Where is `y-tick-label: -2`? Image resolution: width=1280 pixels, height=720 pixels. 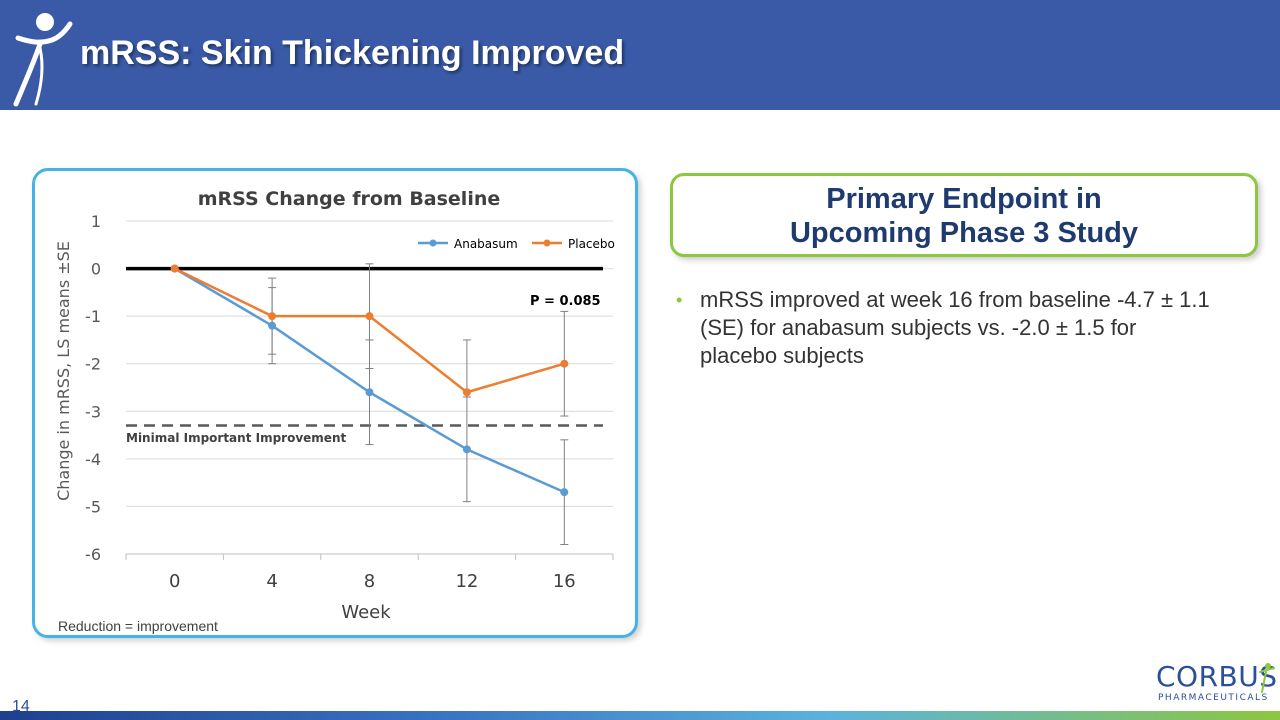 y-tick-label: -2 is located at coordinates (93, 364).